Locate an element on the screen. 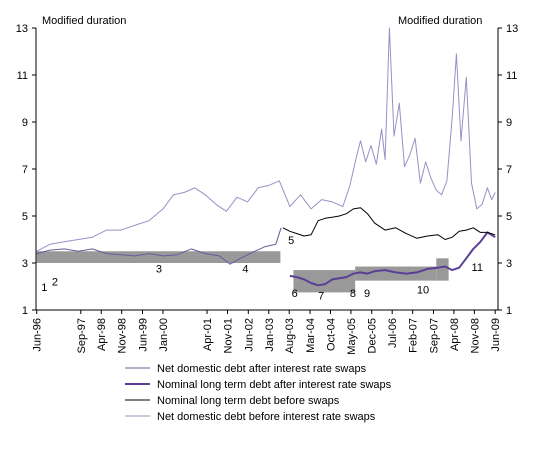 This screenshot has width=535, height=454. annotation-1: 1 is located at coordinates (44, 288).